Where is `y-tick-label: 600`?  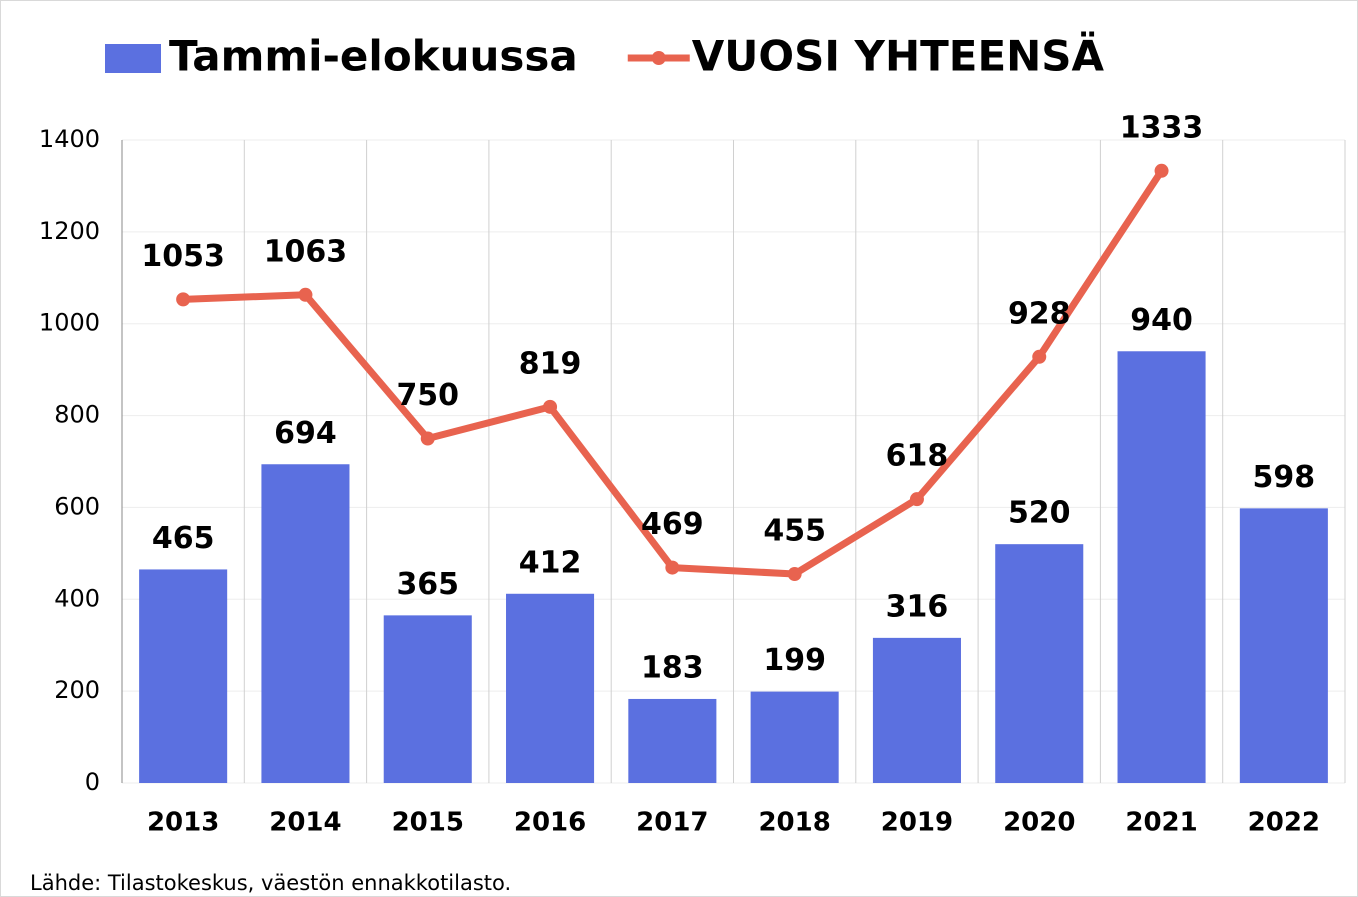 y-tick-label: 600 is located at coordinates (77, 506).